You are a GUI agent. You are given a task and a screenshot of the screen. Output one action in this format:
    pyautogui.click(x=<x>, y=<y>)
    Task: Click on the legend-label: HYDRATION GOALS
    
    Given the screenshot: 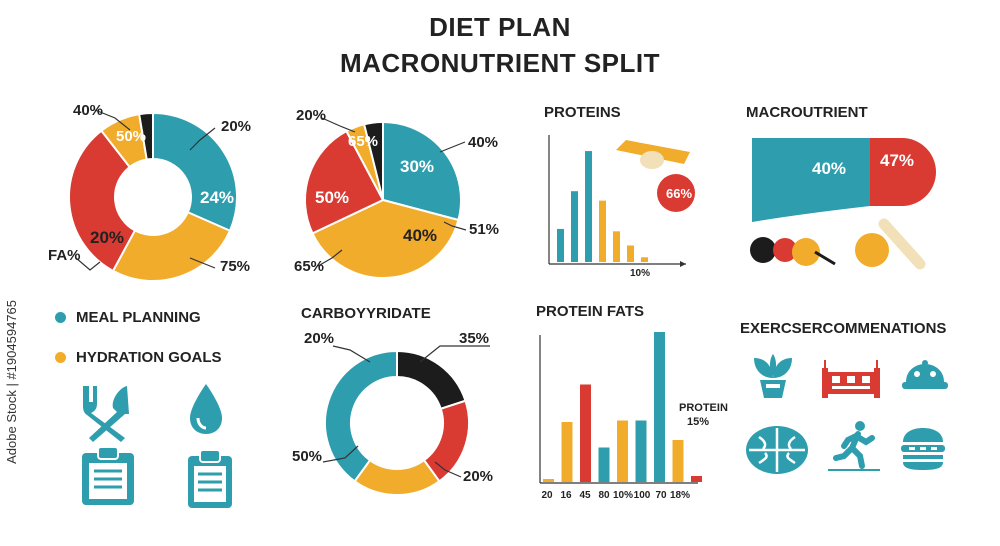 What is the action you would take?
    pyautogui.click(x=149, y=357)
    